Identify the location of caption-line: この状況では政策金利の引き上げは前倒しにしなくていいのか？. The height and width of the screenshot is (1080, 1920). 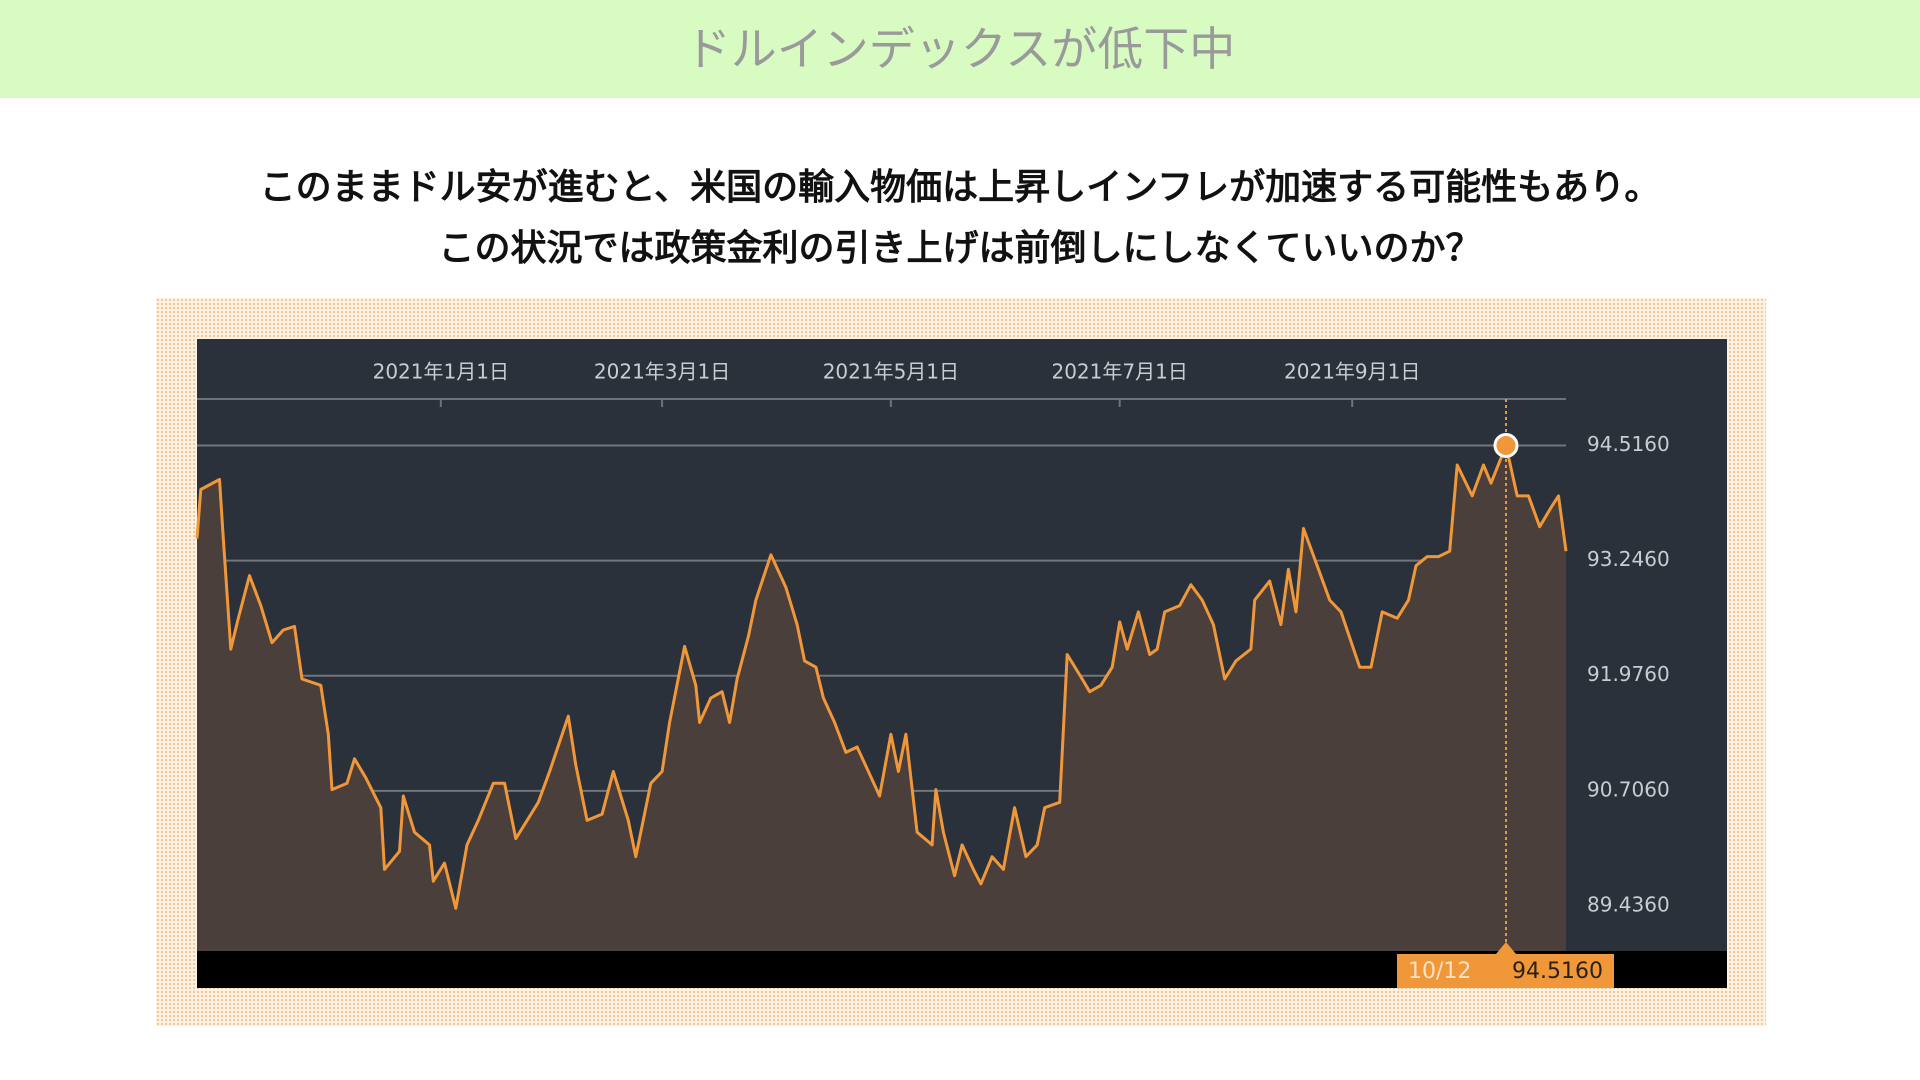
(960, 248).